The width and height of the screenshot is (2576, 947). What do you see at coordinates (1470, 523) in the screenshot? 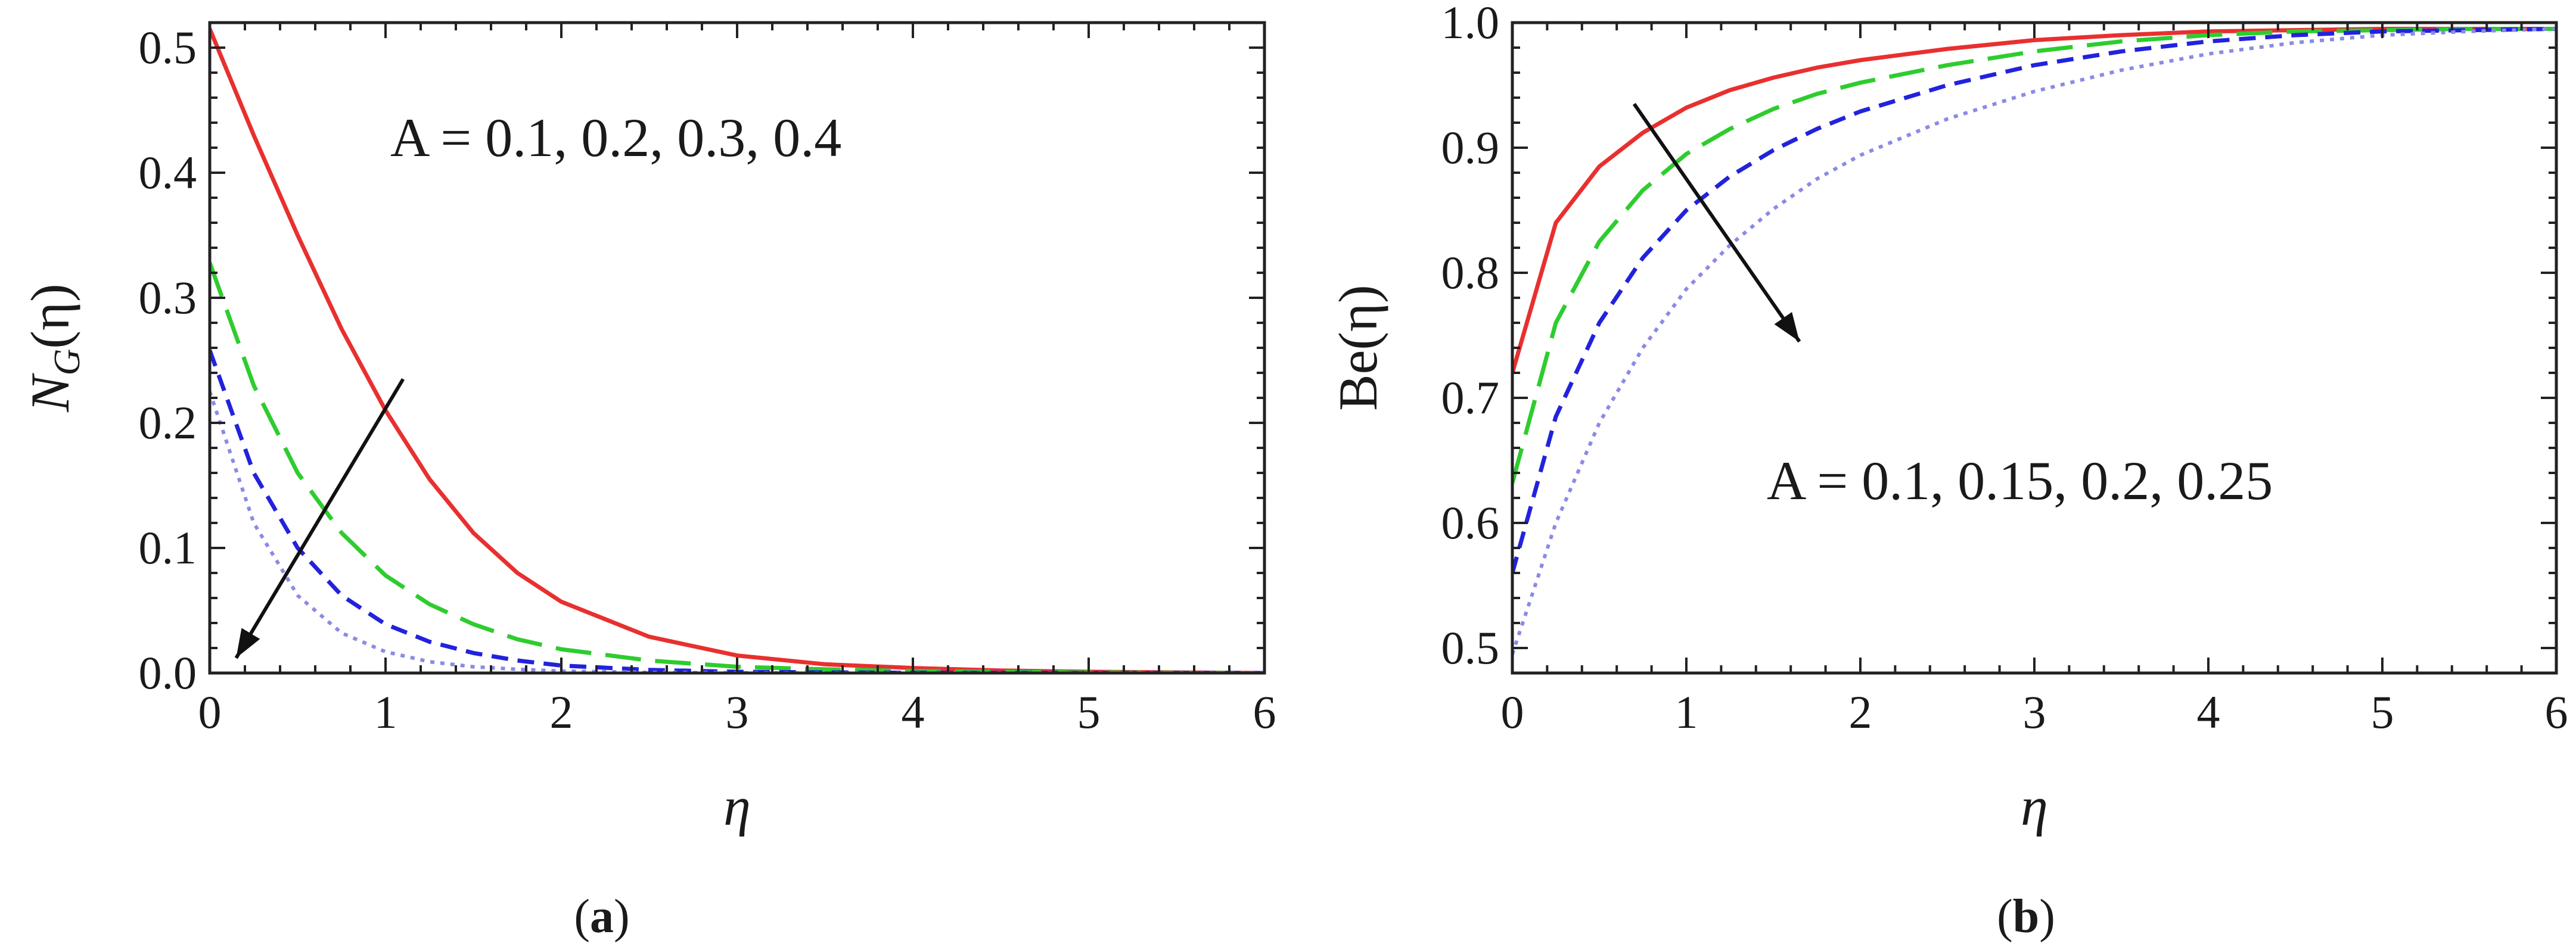
I see `y-tick-label: 0.6` at bounding box center [1470, 523].